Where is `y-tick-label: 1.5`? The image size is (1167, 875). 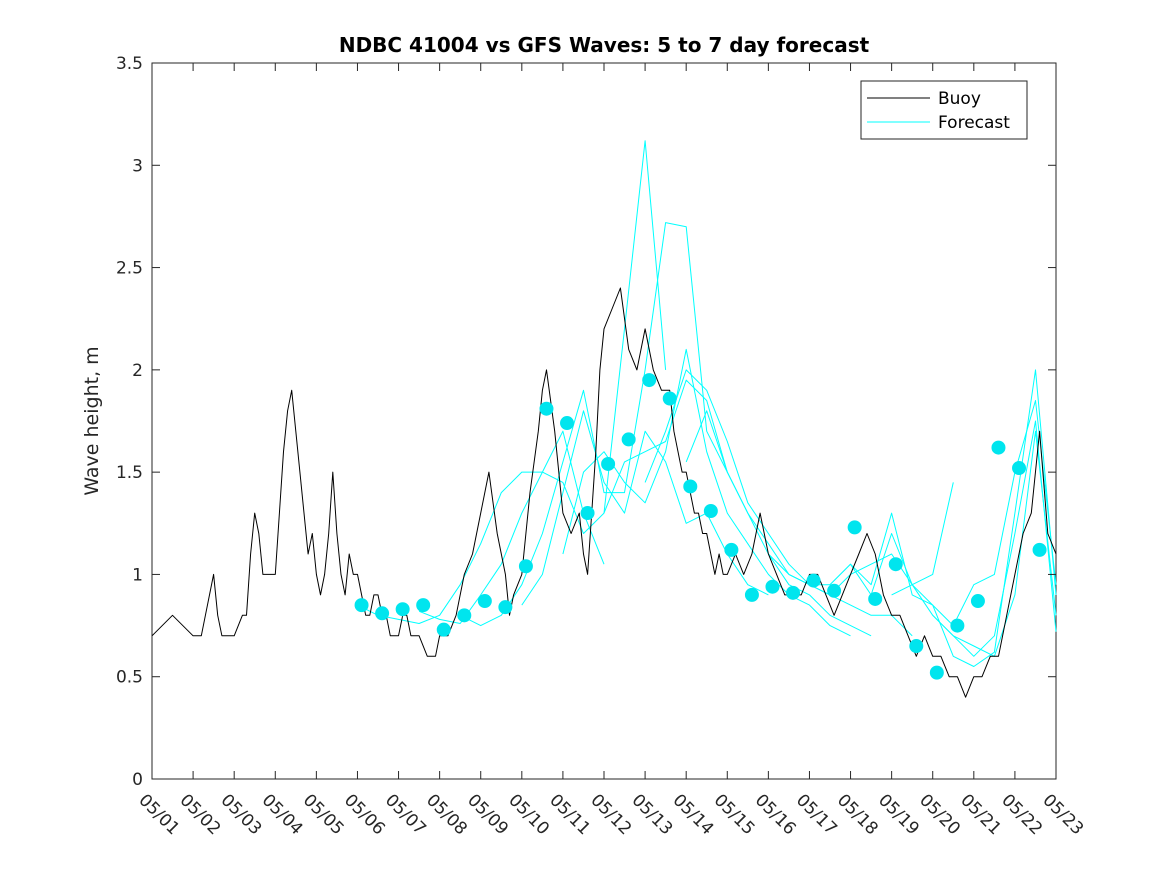
y-tick-label: 1.5 is located at coordinates (129, 473).